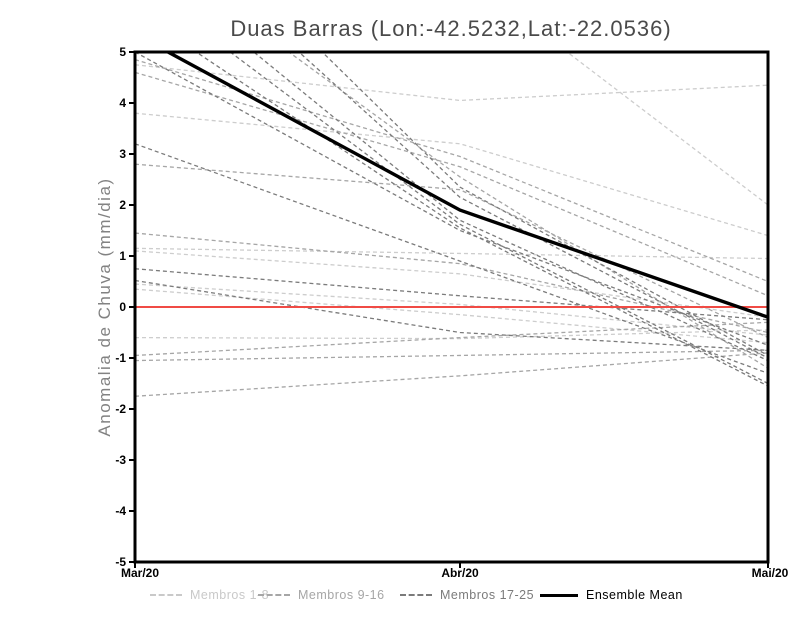 This screenshot has width=800, height=618. Describe the element at coordinates (120, 460) in the screenshot. I see `y-tick-label: -3` at that location.